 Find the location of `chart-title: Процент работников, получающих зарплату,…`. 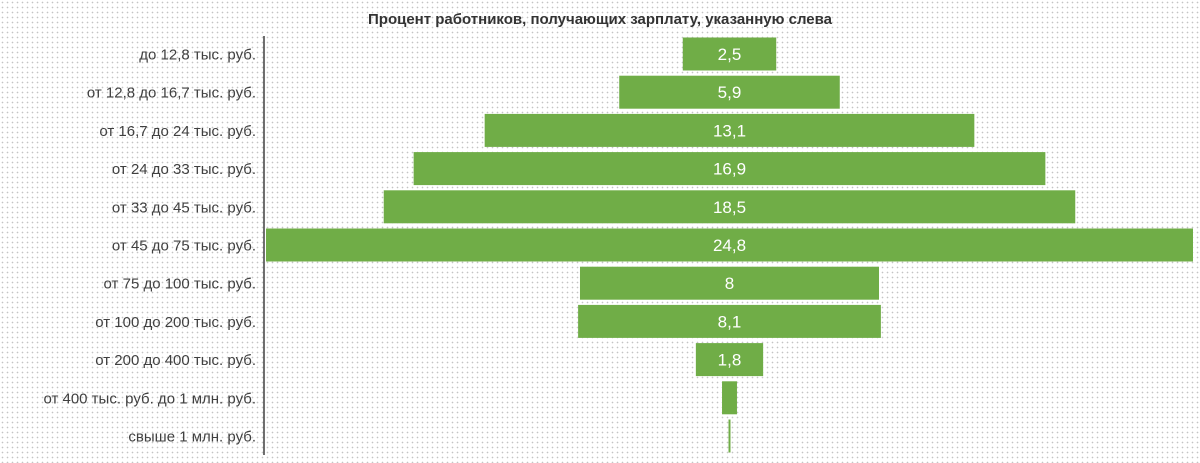

chart-title: Процент работников, получающих зарплату,… is located at coordinates (600, 19).